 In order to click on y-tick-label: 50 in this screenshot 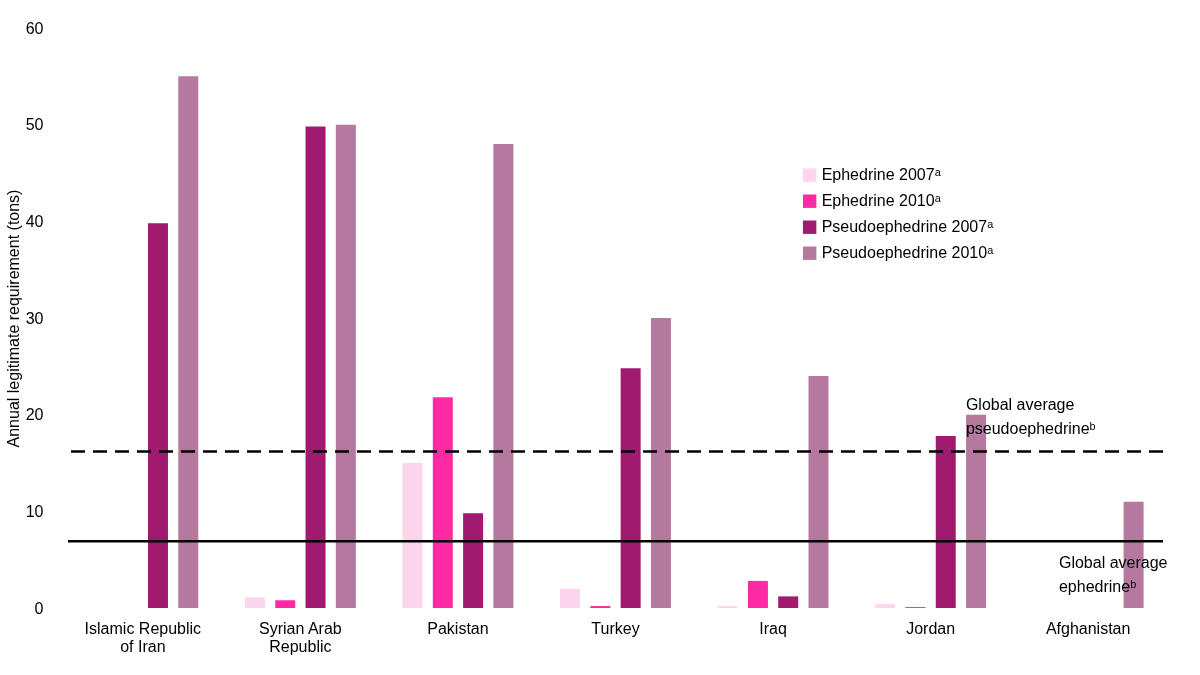, I will do `click(34, 125)`.